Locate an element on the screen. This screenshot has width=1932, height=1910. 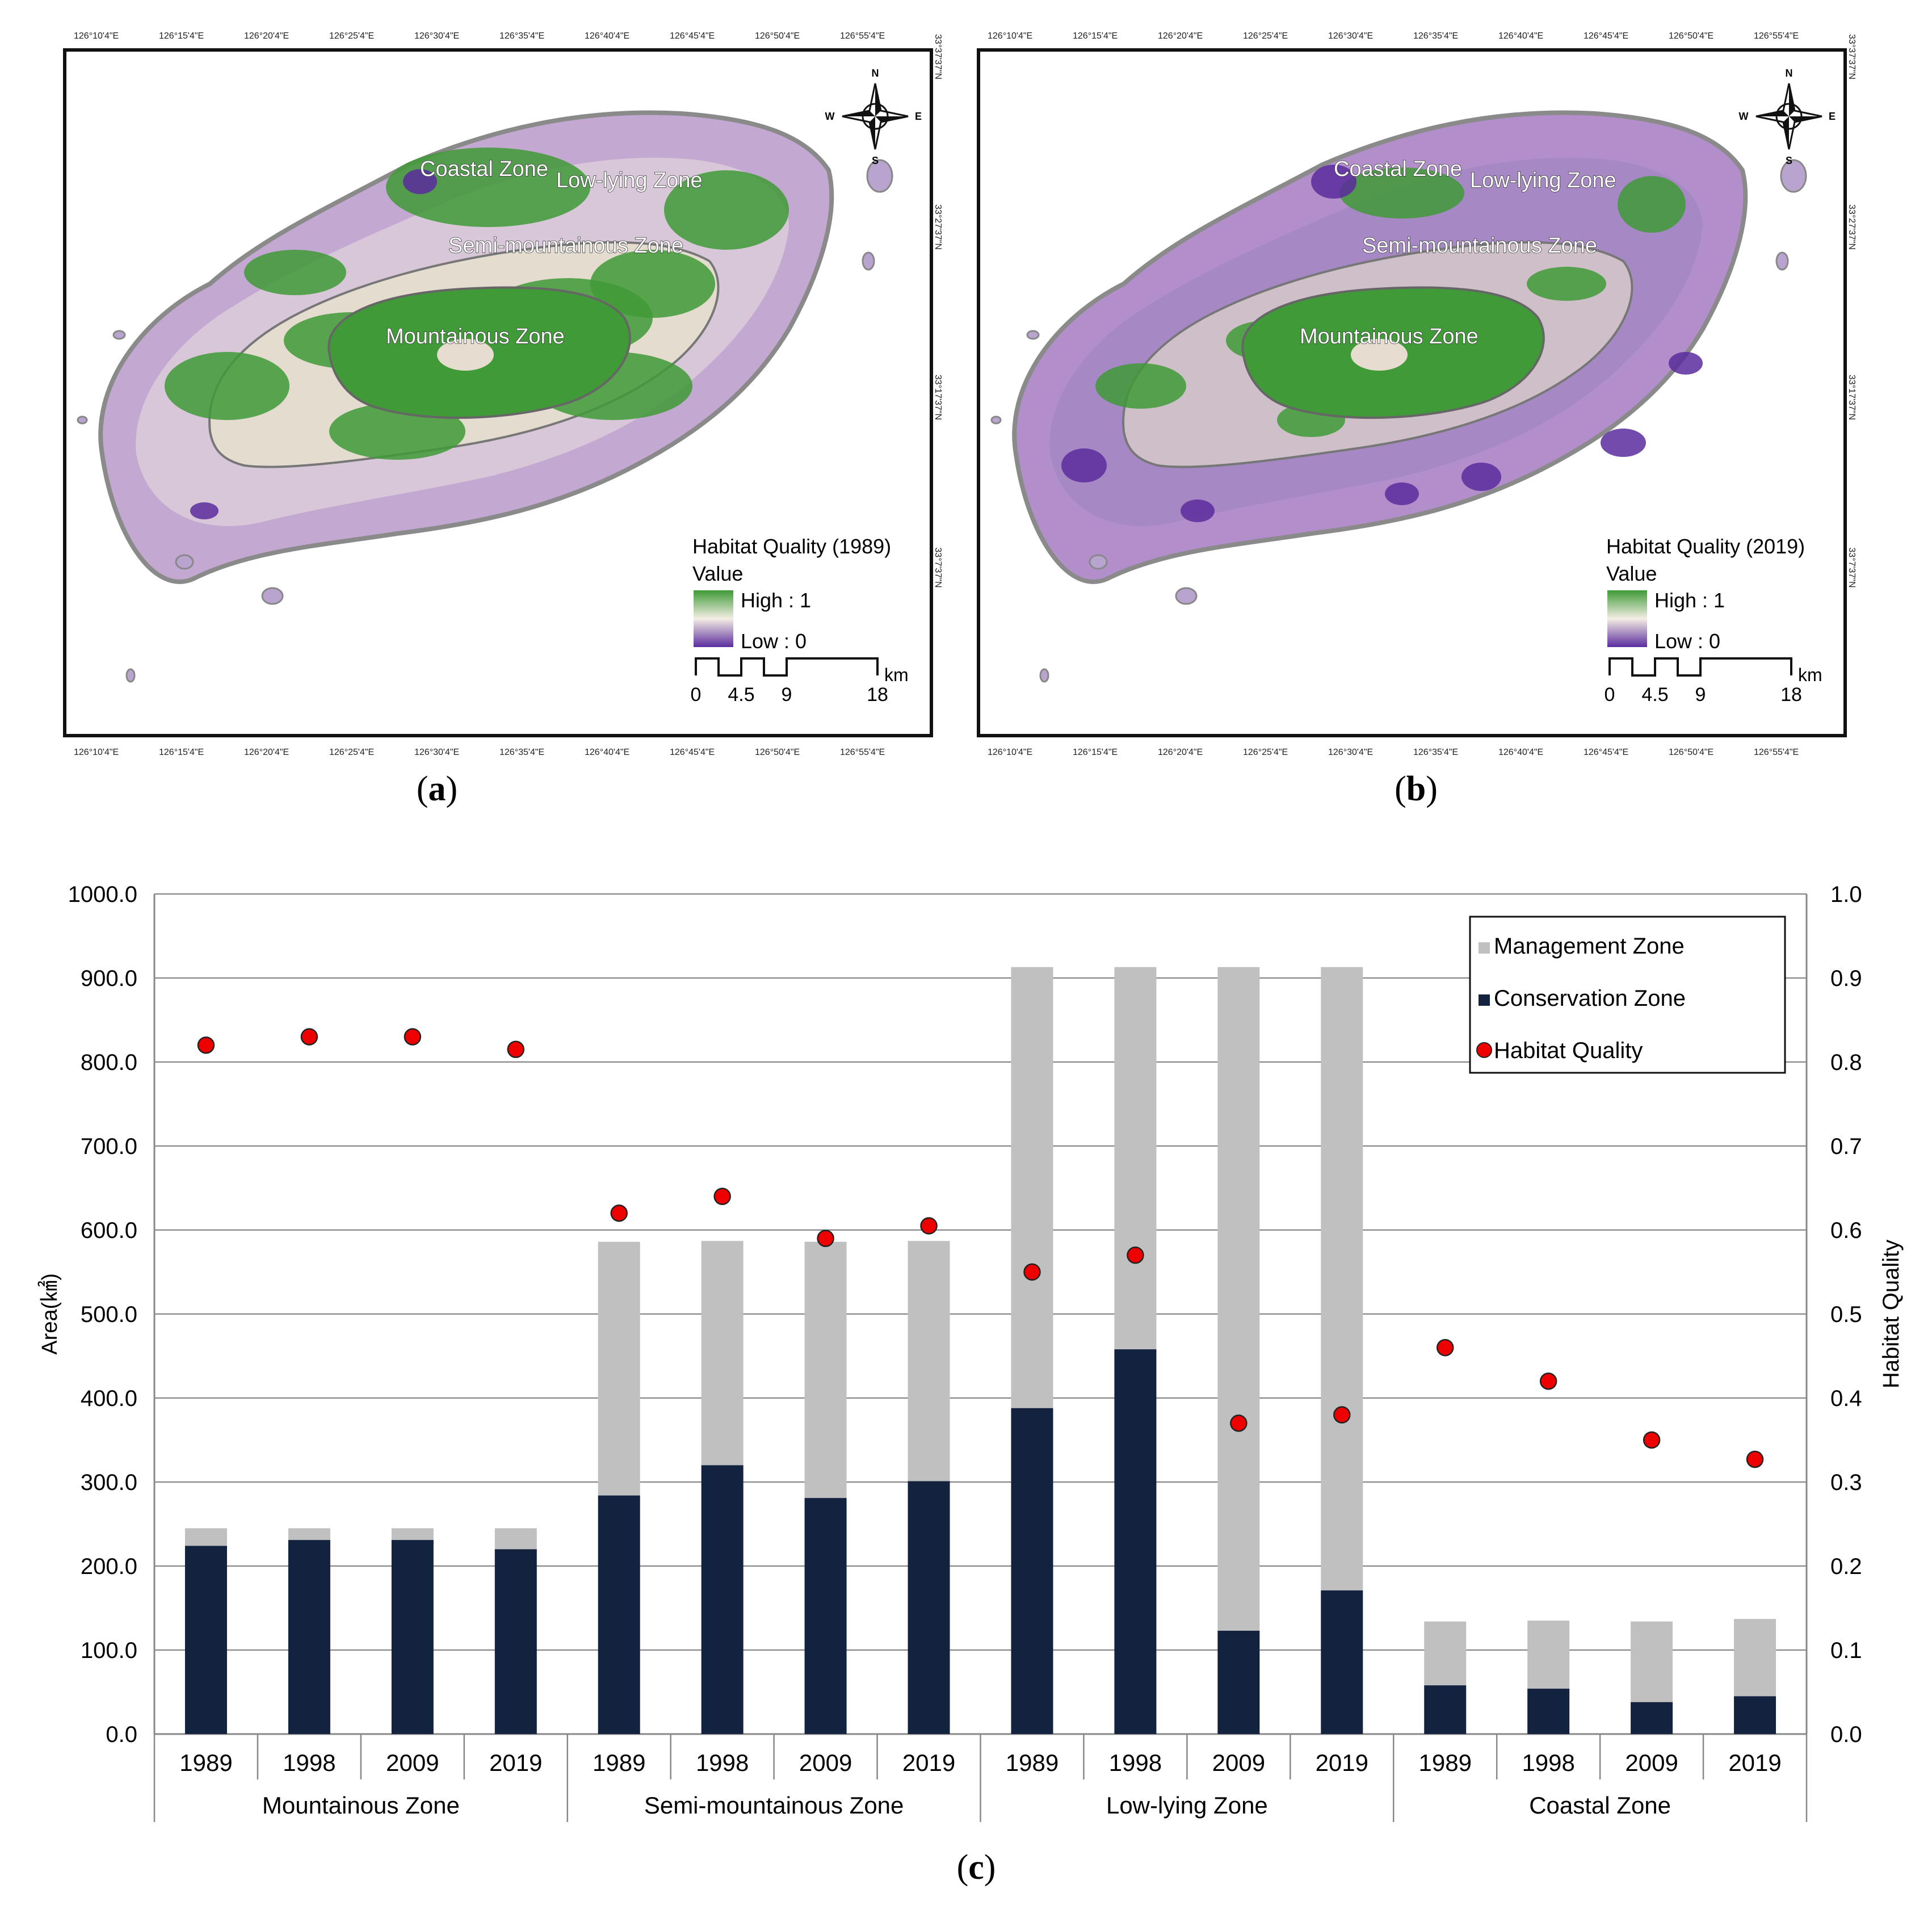
y2-tick-label: 0.2 is located at coordinates (1846, 1566).